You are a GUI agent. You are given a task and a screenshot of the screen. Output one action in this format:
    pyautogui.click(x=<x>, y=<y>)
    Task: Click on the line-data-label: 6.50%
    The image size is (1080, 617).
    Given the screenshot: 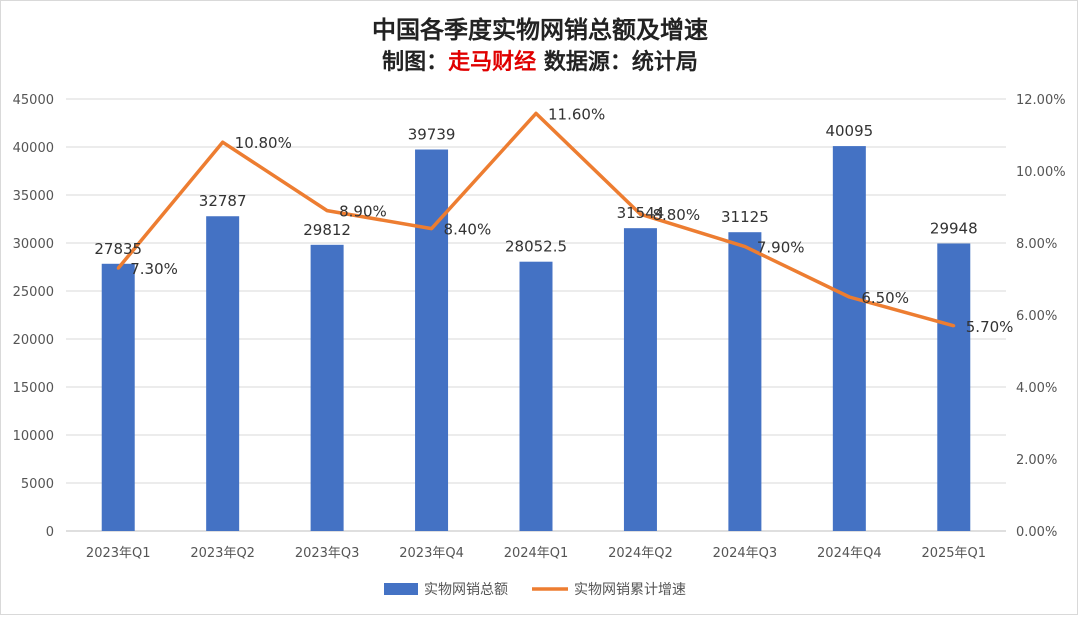 What is the action you would take?
    pyautogui.click(x=885, y=298)
    